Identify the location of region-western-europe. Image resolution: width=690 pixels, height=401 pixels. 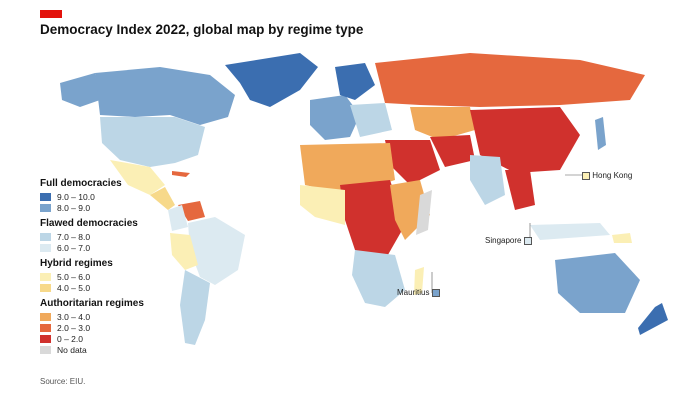
(335, 117).